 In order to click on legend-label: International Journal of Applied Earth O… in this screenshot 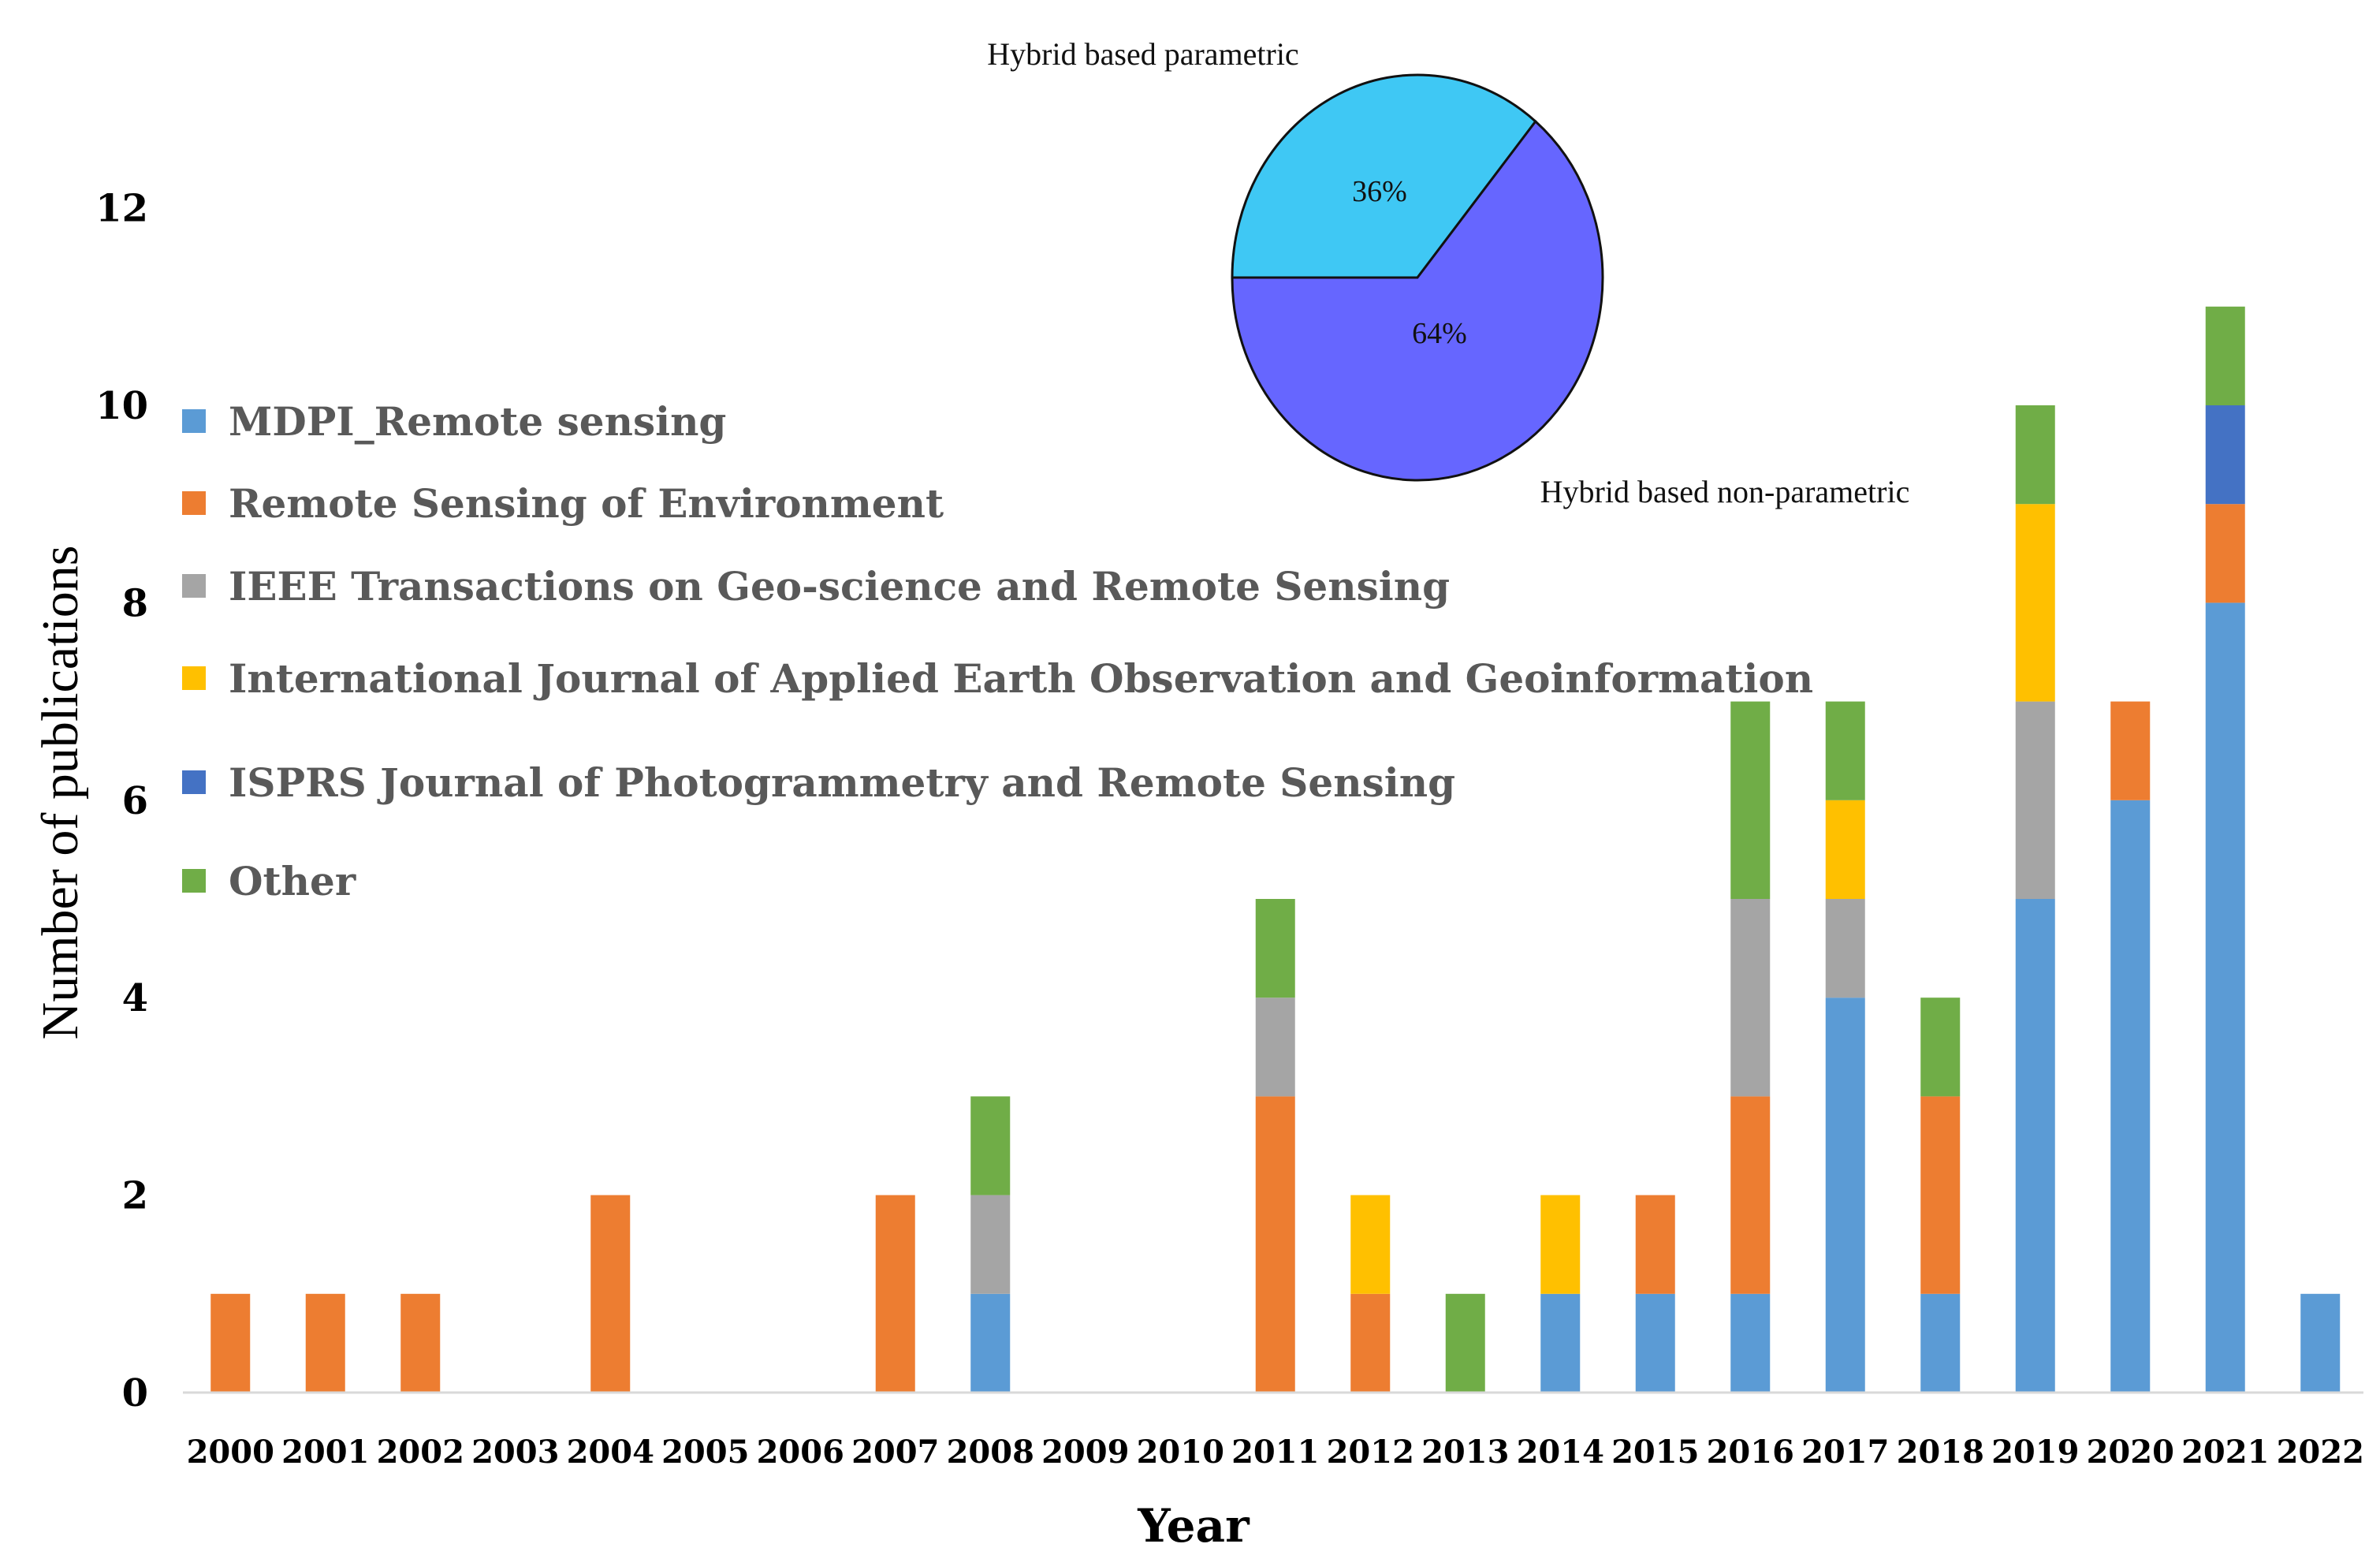, I will do `click(1021, 678)`.